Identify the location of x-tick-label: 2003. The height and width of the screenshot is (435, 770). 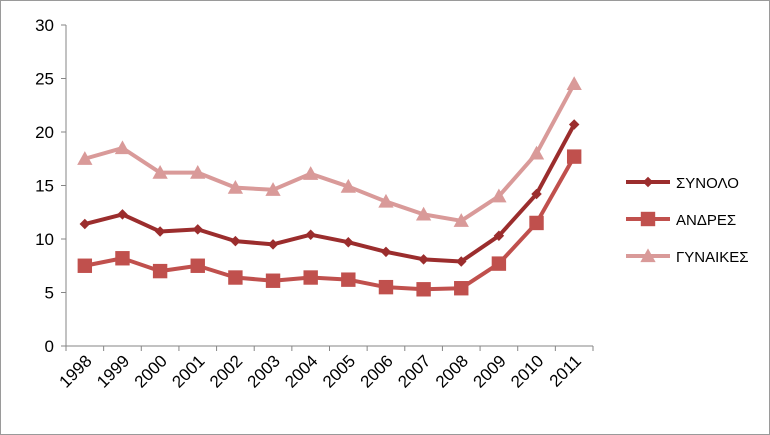
(264, 371).